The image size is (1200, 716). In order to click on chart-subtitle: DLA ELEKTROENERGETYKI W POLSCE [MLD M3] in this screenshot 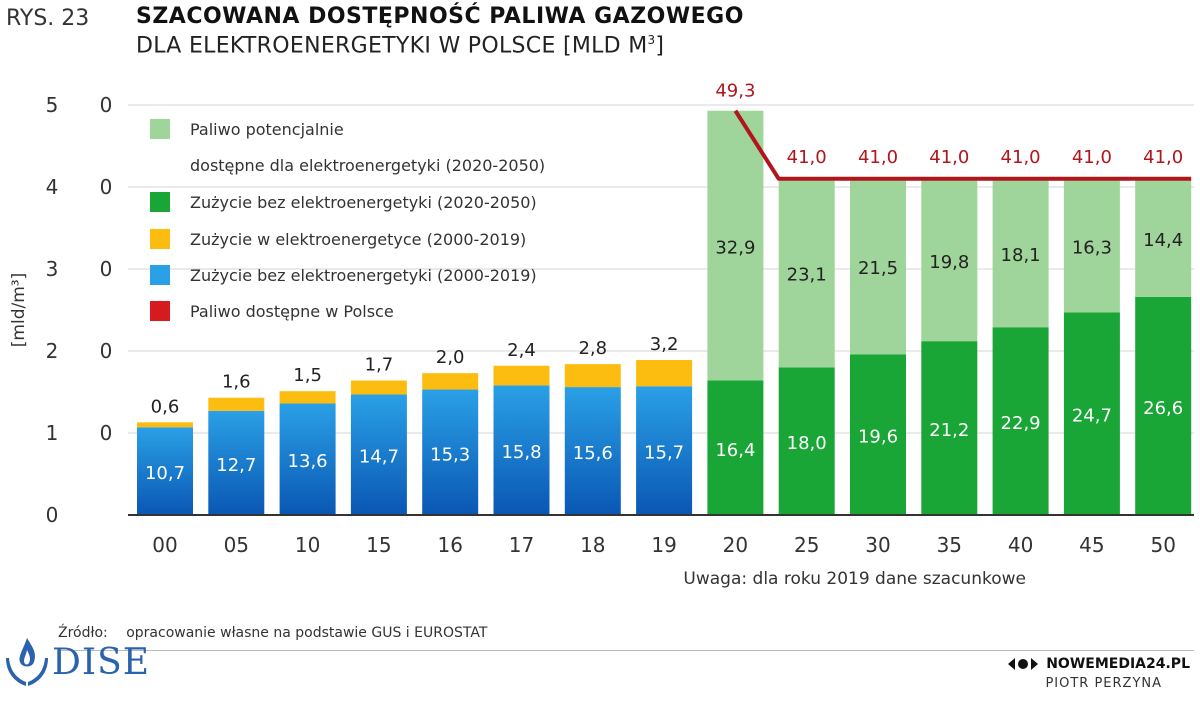, I will do `click(400, 45)`.